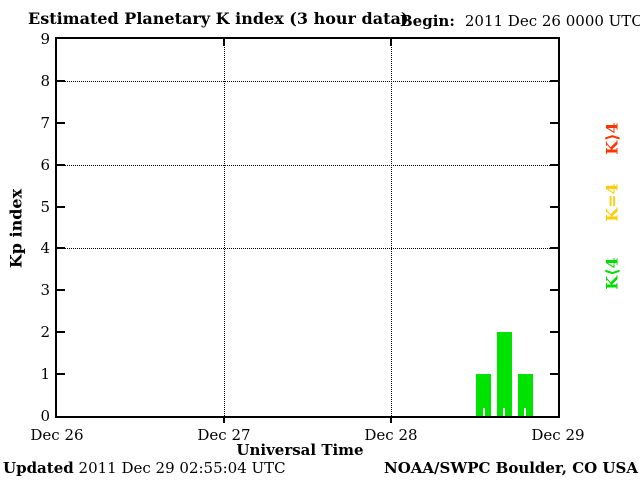 The image size is (640, 480). Describe the element at coordinates (45, 332) in the screenshot. I see `y-tick-label: 2` at that location.